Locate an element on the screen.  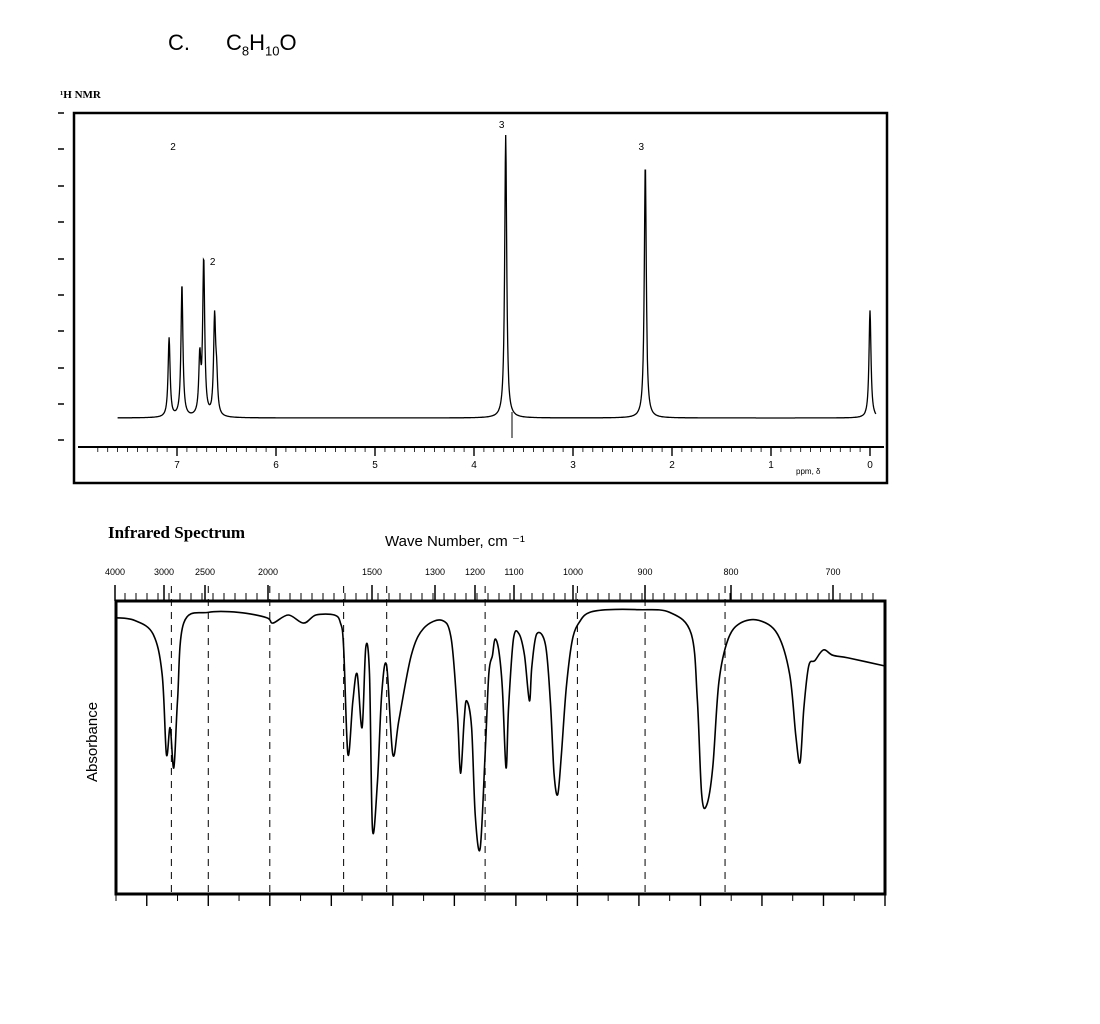
ir-wavenumber-800: 800 is located at coordinates (730, 572).